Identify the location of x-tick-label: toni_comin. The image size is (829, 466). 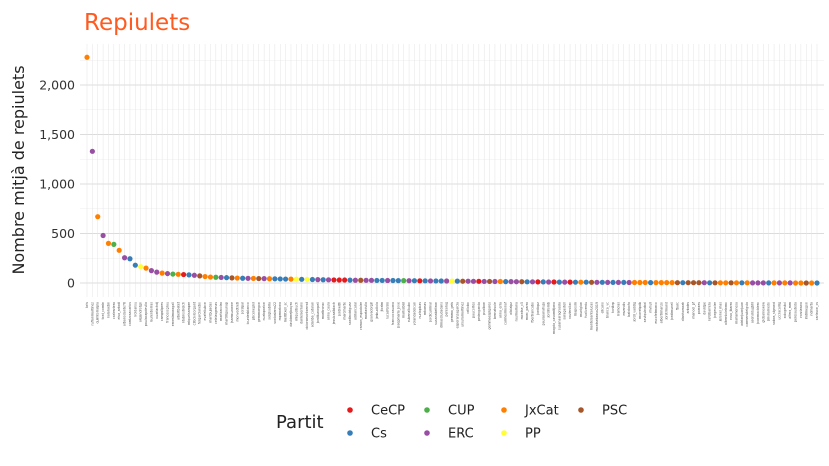
(103, 310).